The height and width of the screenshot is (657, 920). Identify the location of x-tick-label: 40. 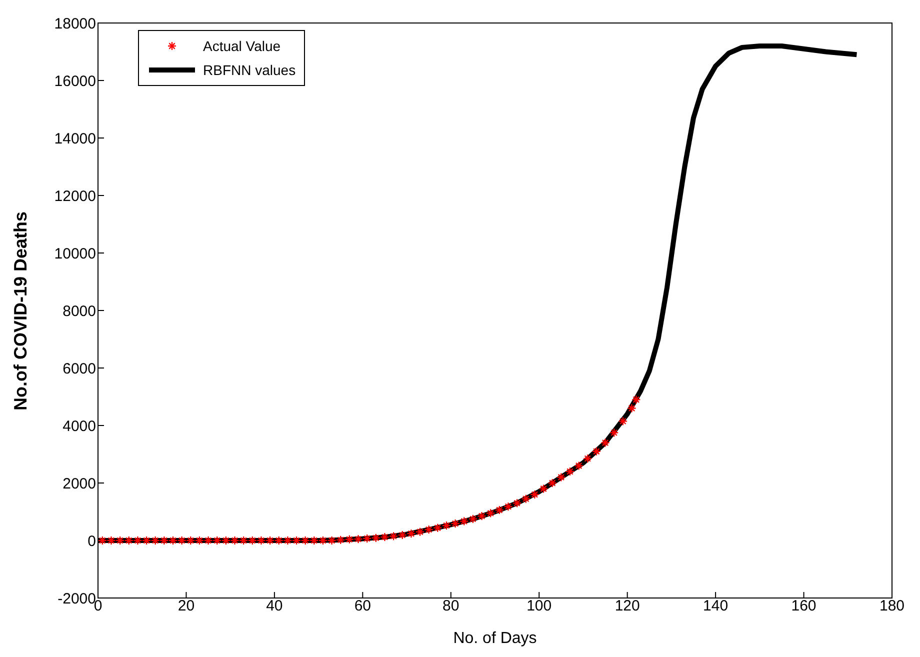
(274, 606).